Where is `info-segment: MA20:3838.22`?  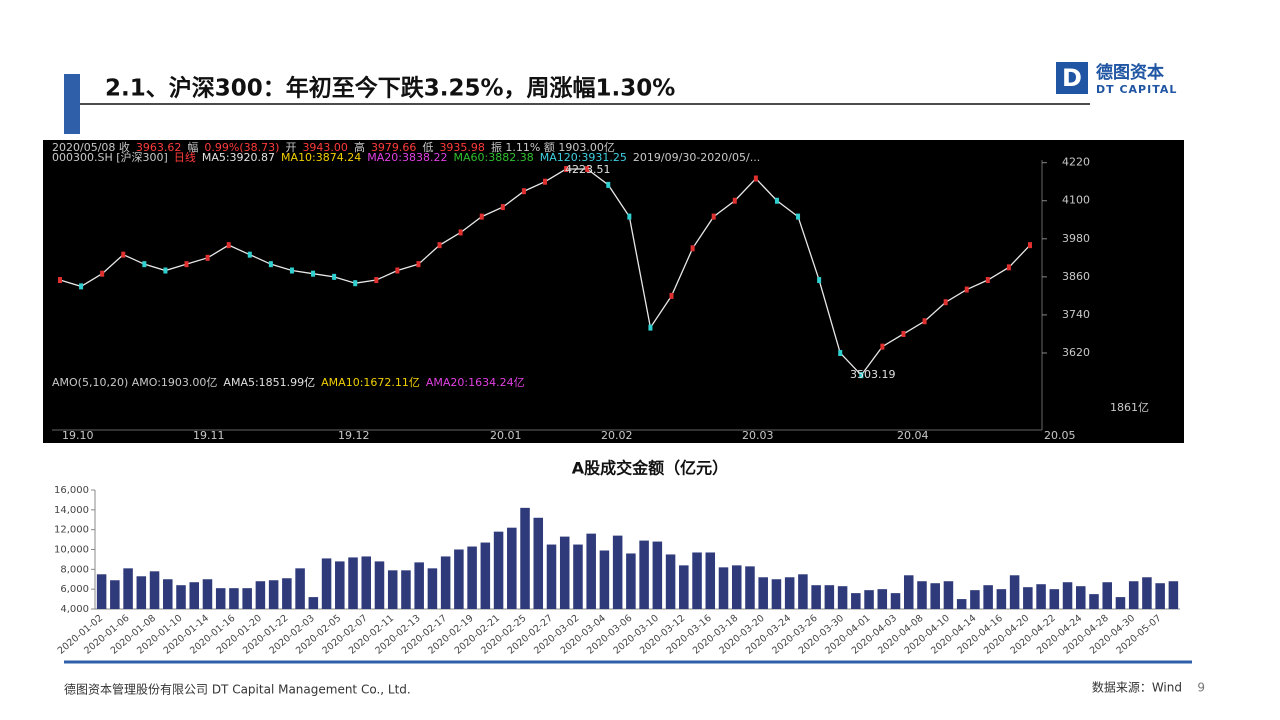
info-segment: MA20:3838.22 is located at coordinates (407, 157).